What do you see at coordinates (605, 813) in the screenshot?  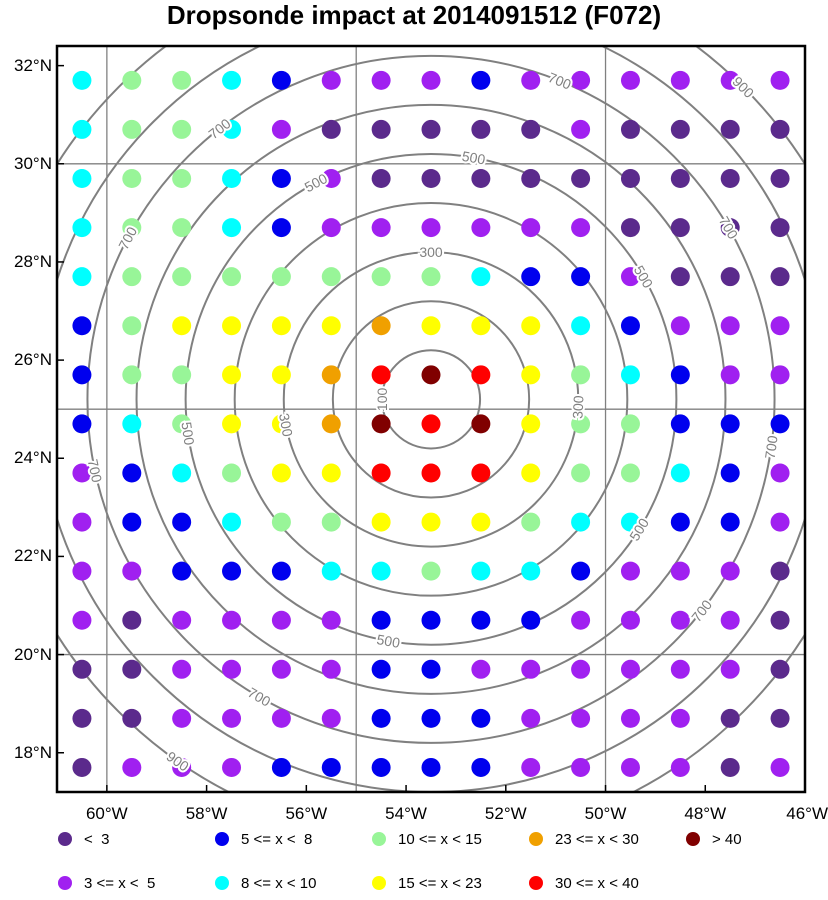 I see `lon-tick-label: 50°W` at bounding box center [605, 813].